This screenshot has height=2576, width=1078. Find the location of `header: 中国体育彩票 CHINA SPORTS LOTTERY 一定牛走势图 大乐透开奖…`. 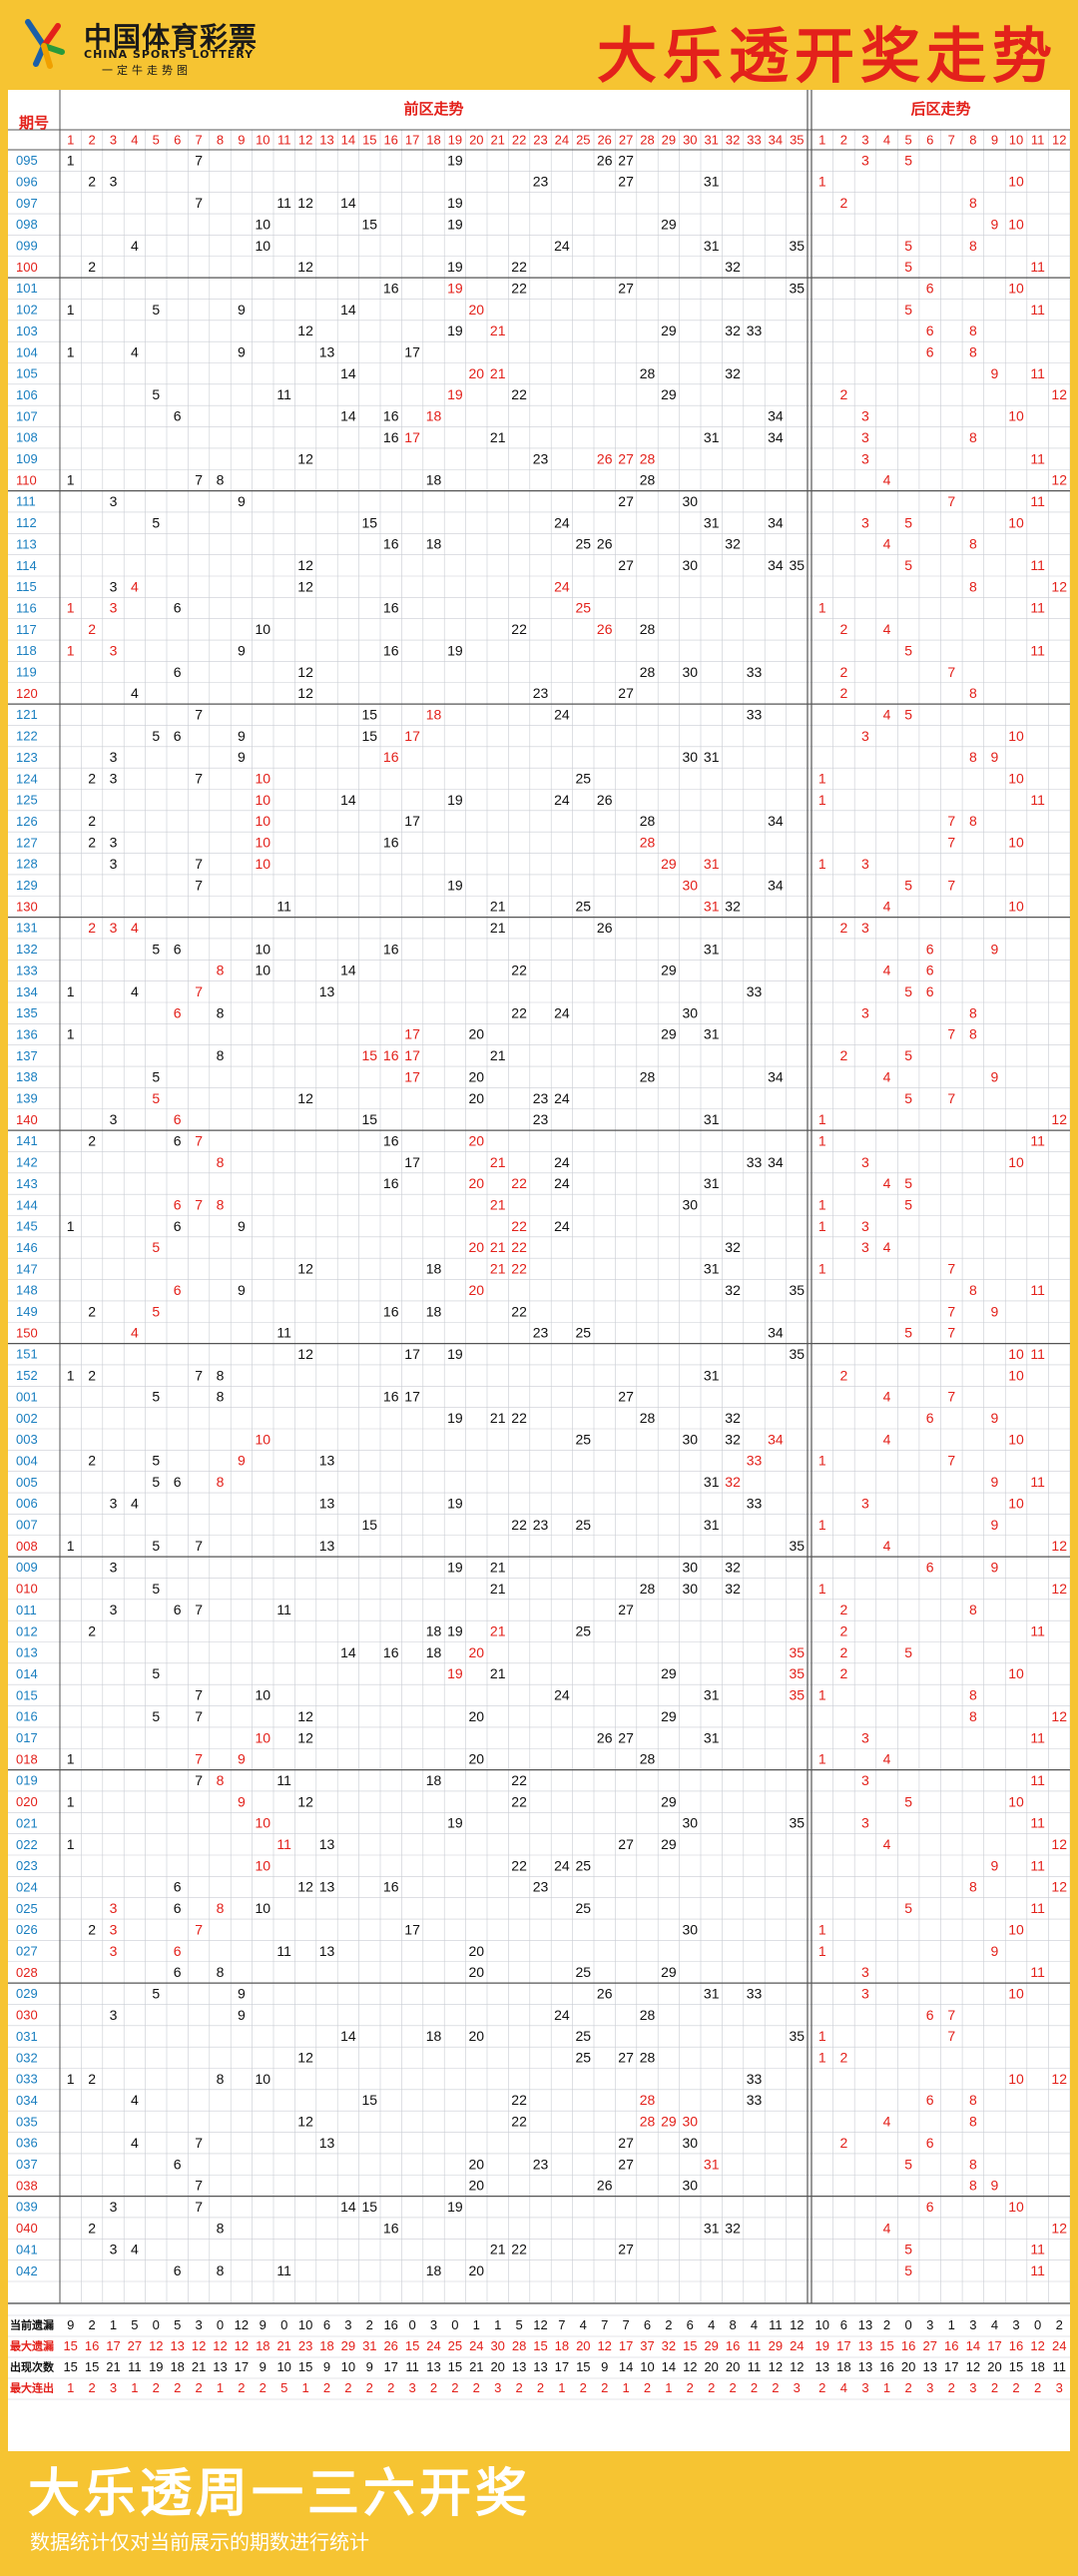

header: 中国体育彩票 CHINA SPORTS LOTTERY 一定牛走势图 大乐透开奖… is located at coordinates (539, 46).